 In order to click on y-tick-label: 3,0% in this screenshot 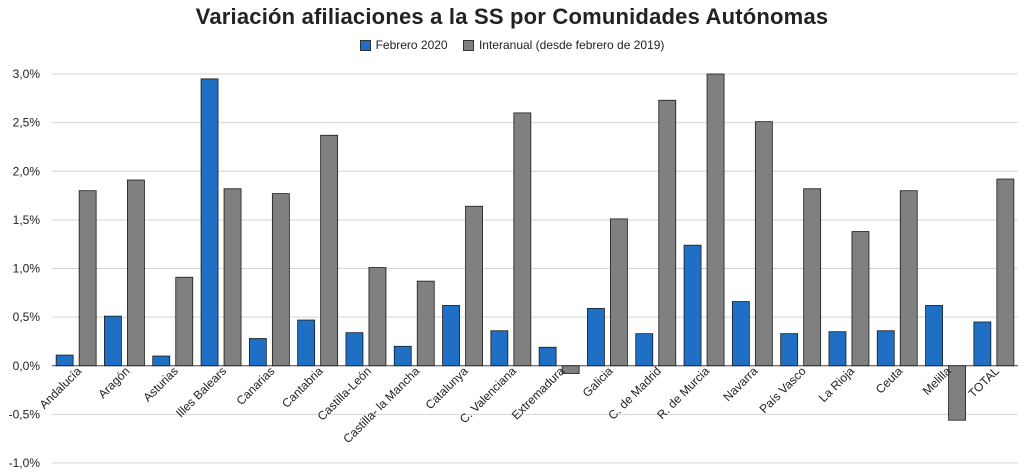, I will do `click(27, 74)`.